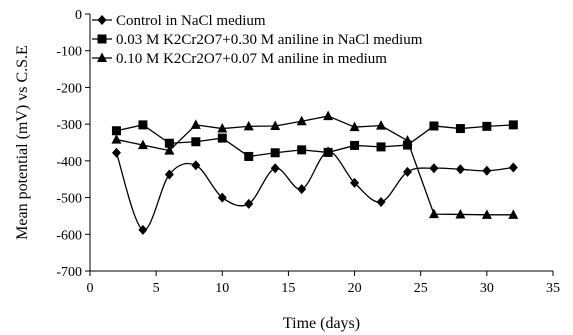 The image size is (573, 335). What do you see at coordinates (69, 52) in the screenshot?
I see `y-tick-label-1: -100` at bounding box center [69, 52].